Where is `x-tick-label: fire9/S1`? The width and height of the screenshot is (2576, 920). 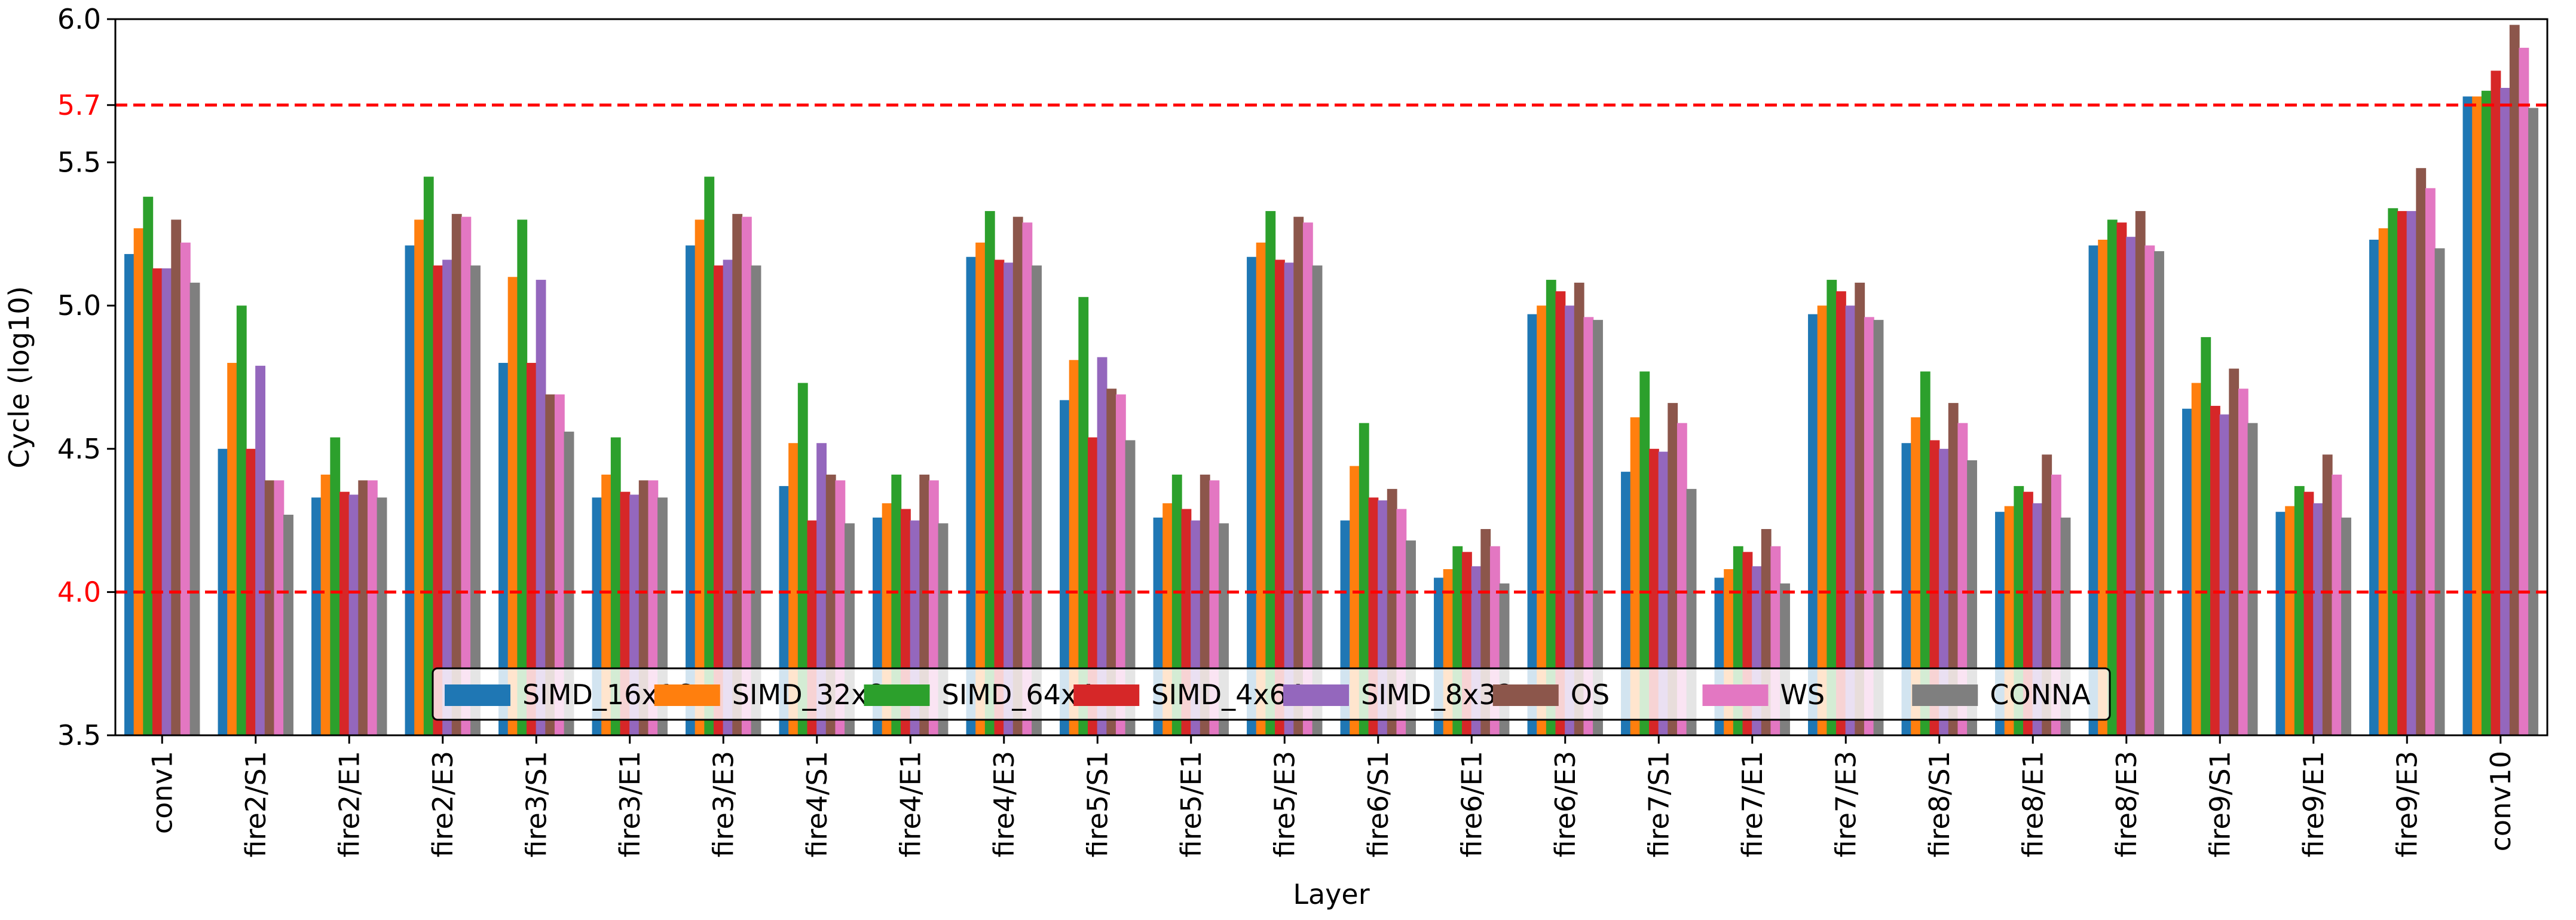 x-tick-label: fire9/S1 is located at coordinates (2220, 804).